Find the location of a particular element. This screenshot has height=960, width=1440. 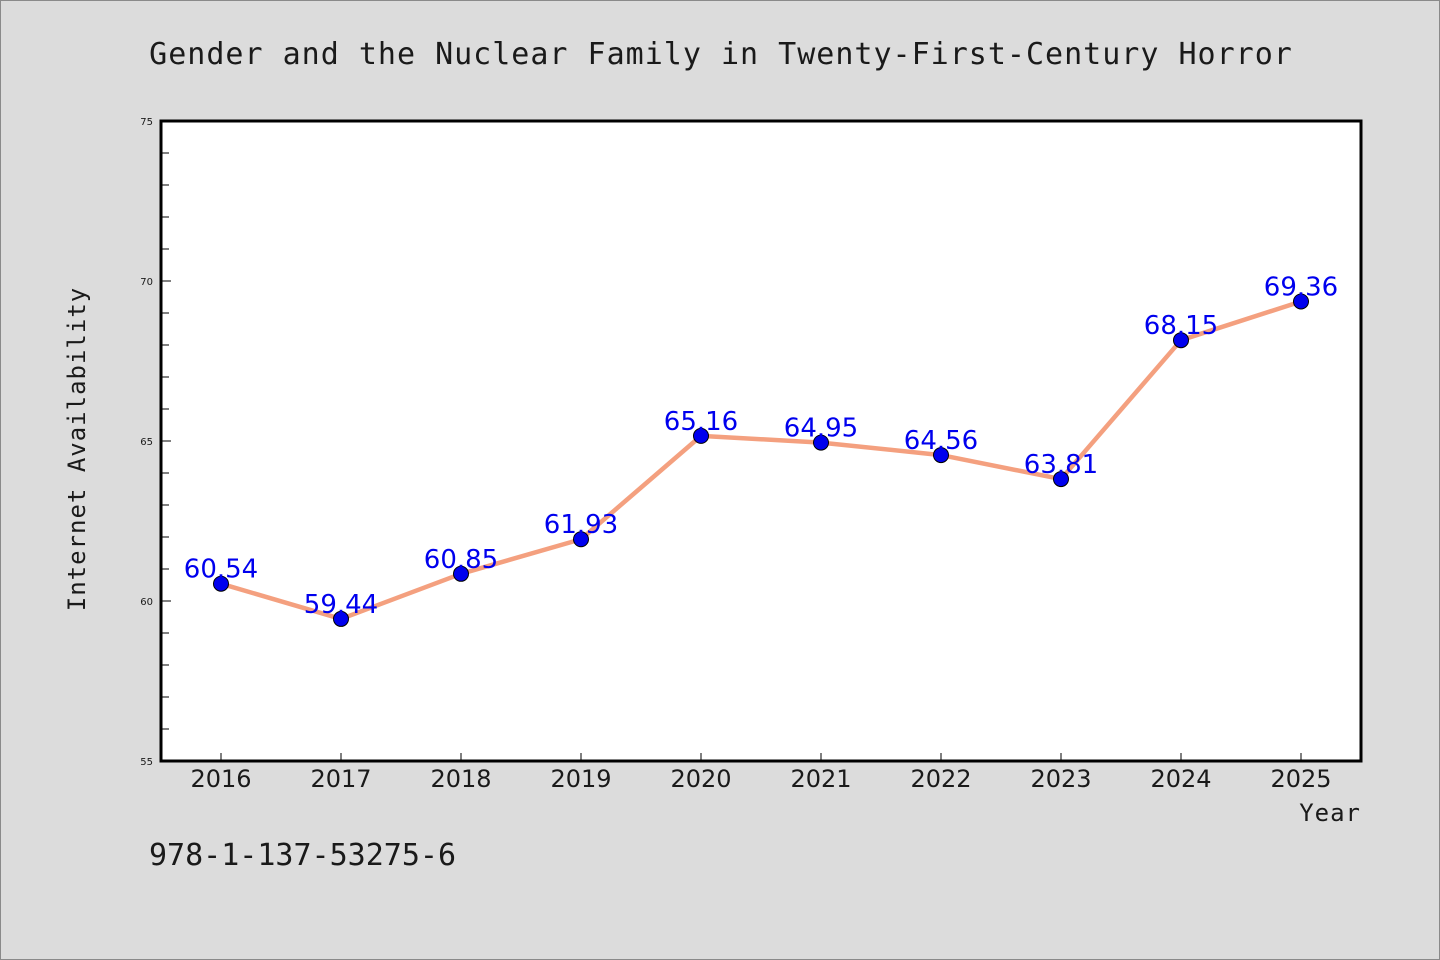

data-label: 63.81 is located at coordinates (1061, 465).